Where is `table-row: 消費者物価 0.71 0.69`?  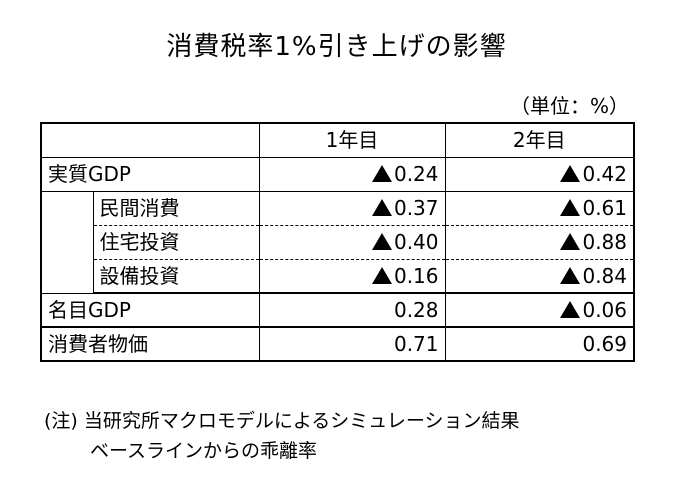
table-row: 消費者物価 0.71 0.69 is located at coordinates (337, 344).